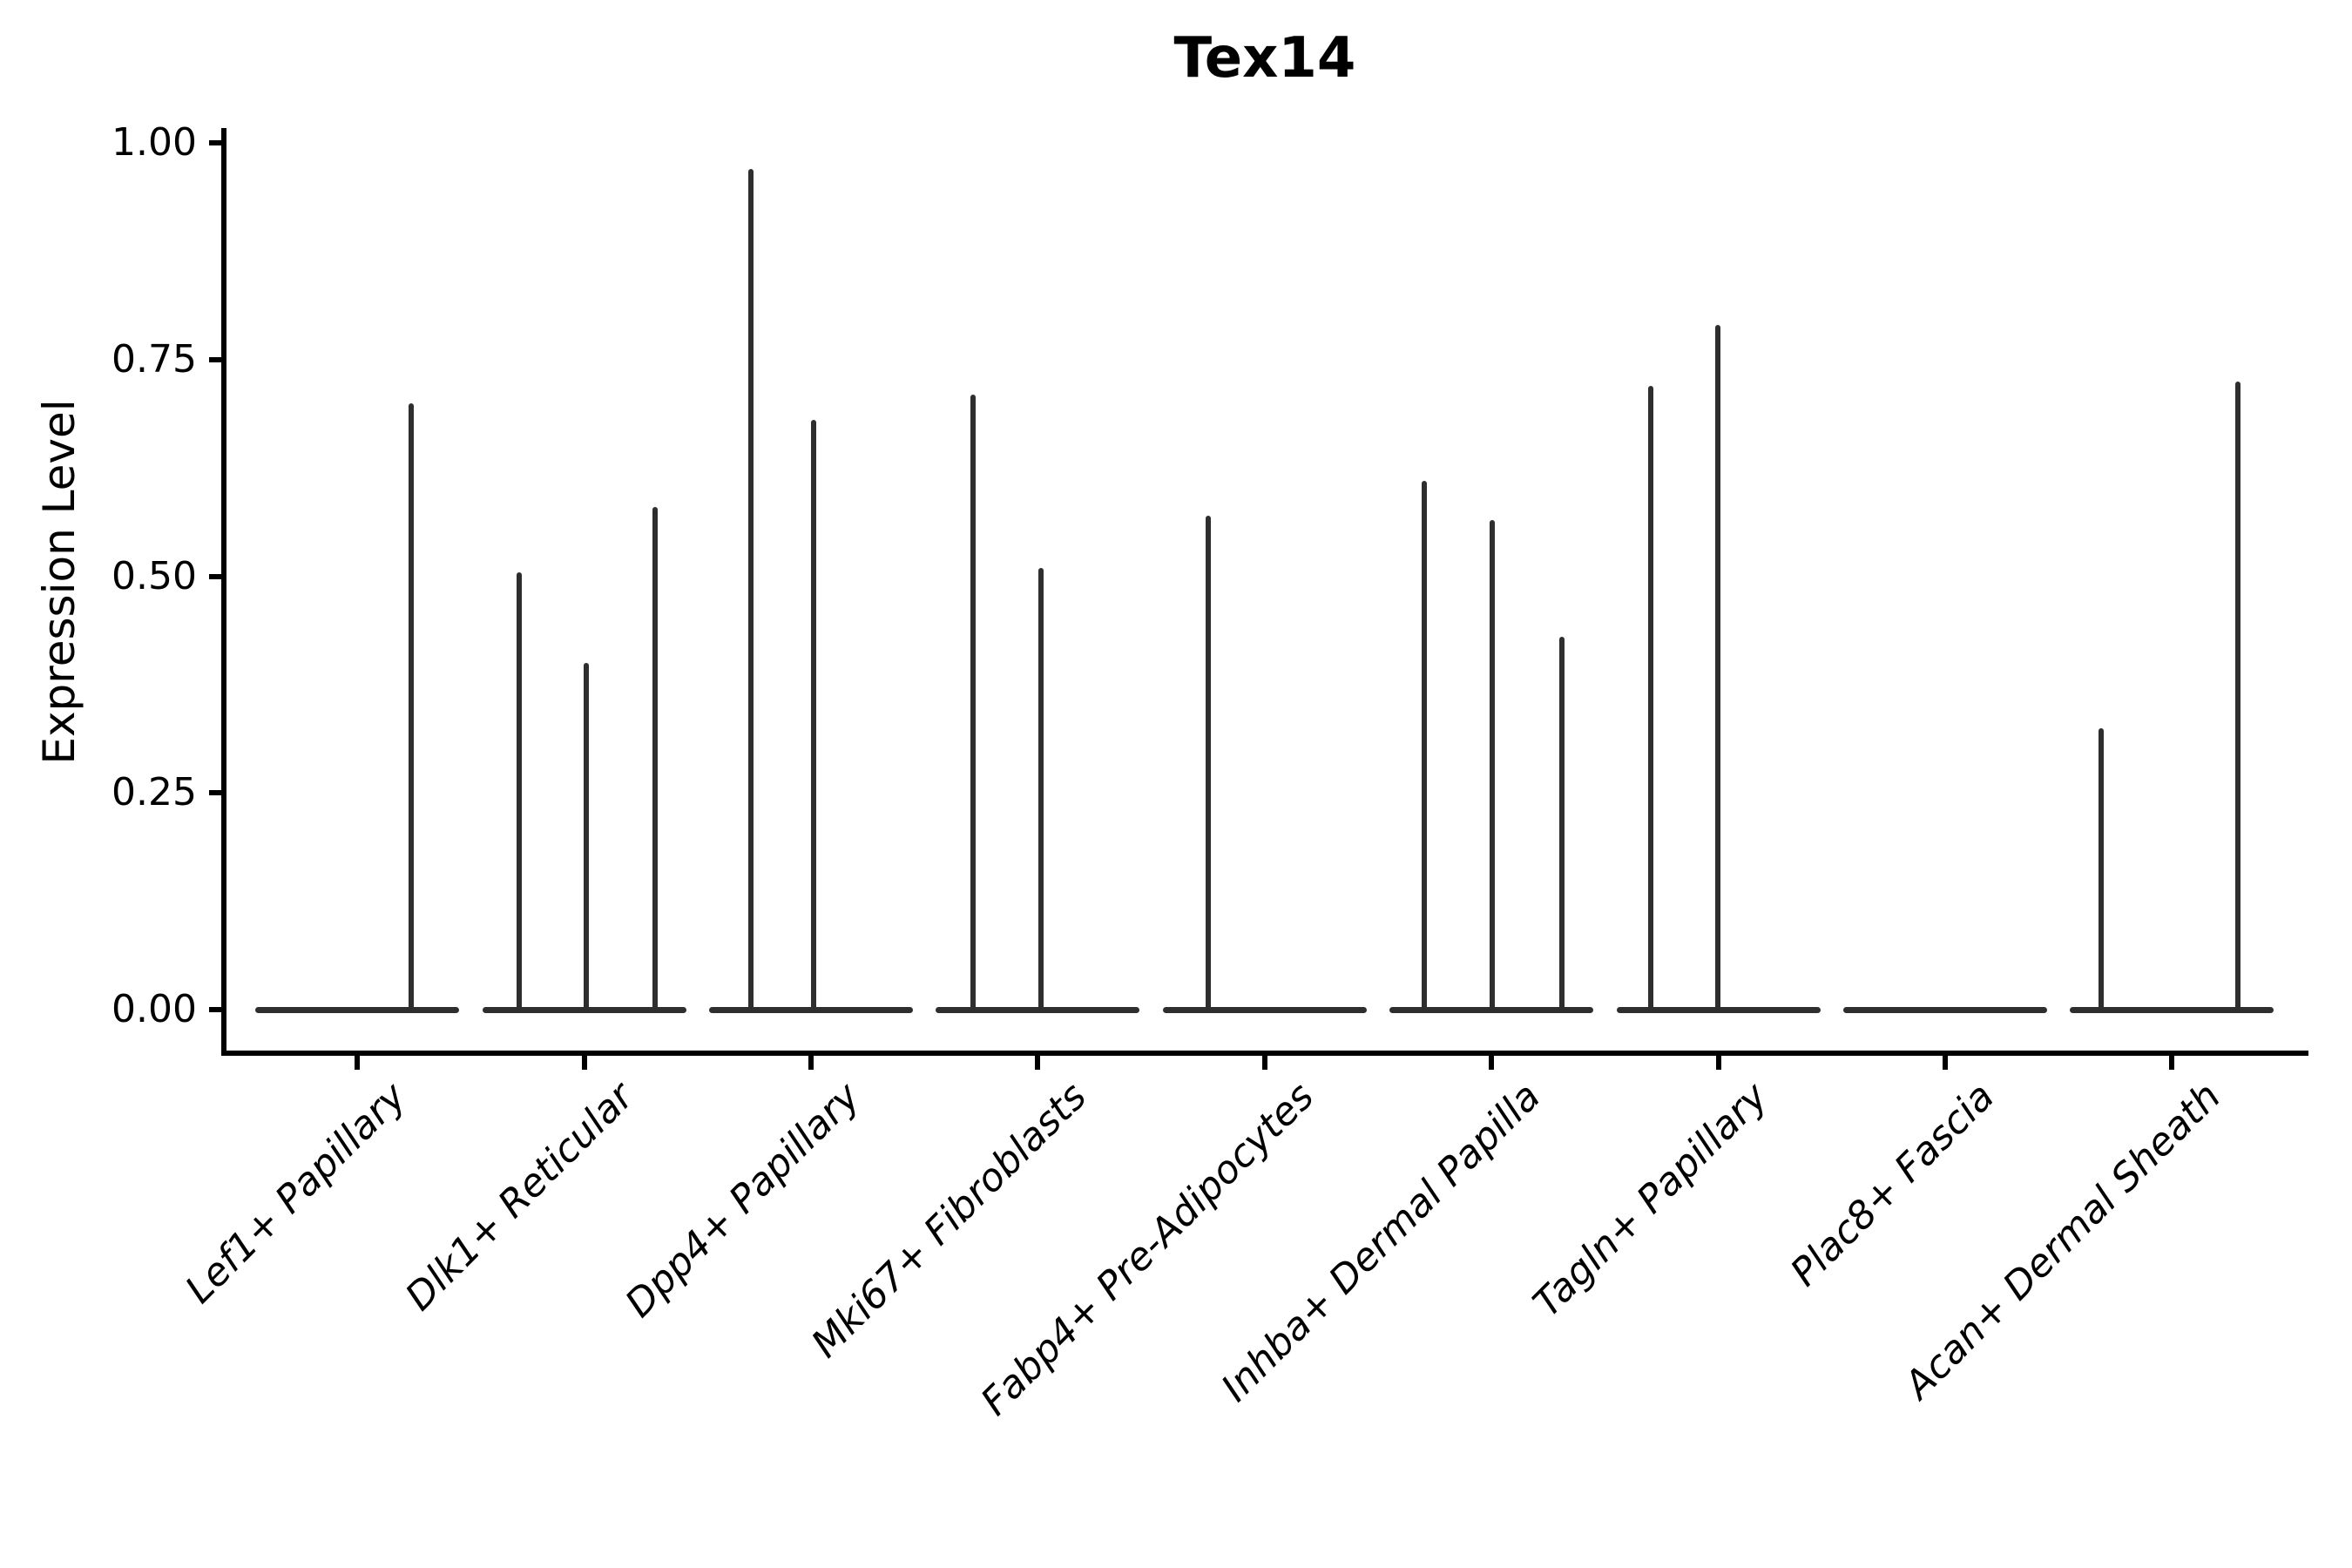 The height and width of the screenshot is (1568, 2352). I want to click on x-tick-label: Mki67+ Fibroblasts, so click(949, 1221).